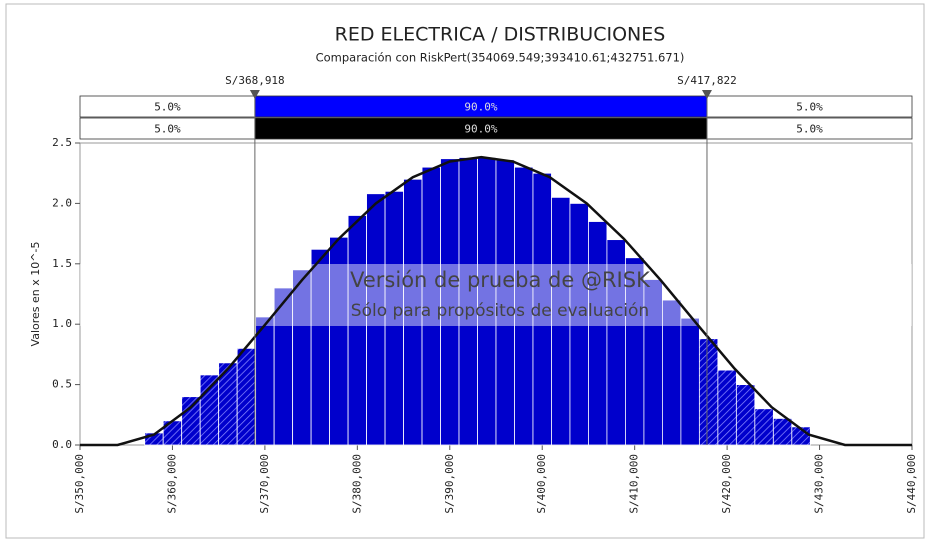 The image size is (929, 542). Describe the element at coordinates (500, 311) in the screenshot. I see `watermark: Sólo para propósitos de evaluación` at that location.